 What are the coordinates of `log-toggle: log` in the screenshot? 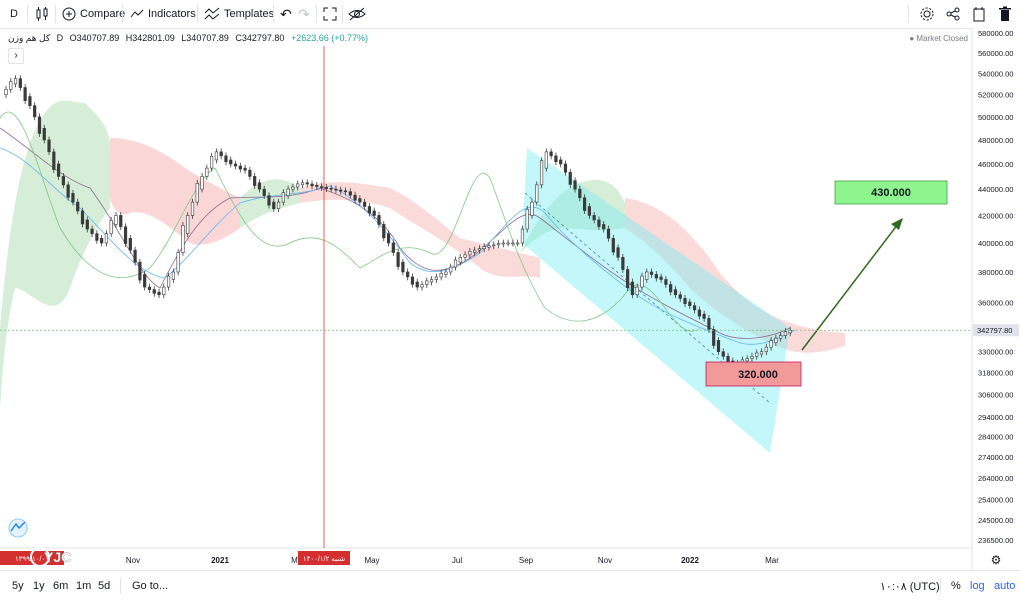 It's located at (977, 586).